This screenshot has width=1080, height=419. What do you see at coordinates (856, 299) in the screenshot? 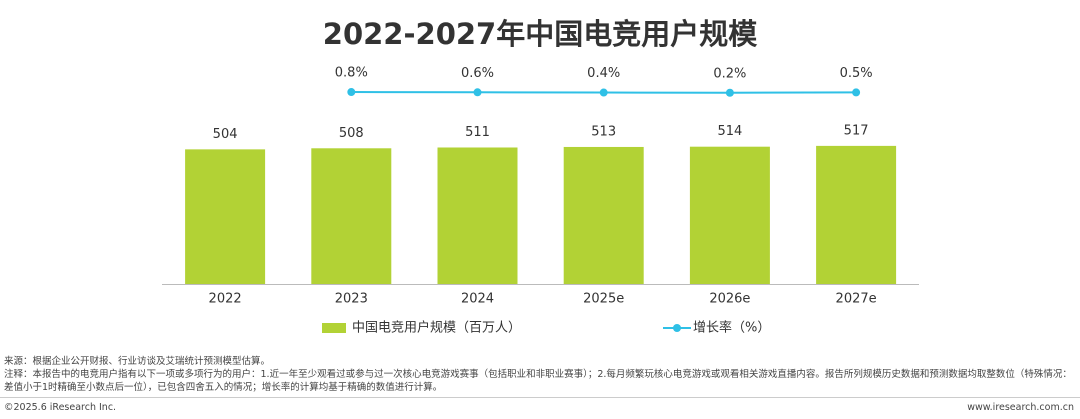
I see `x-tick-label: 2027e` at bounding box center [856, 299].